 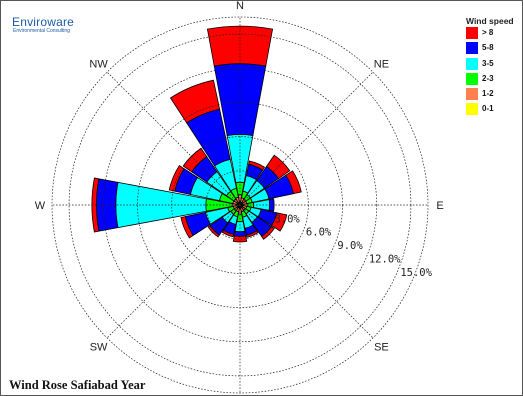 What do you see at coordinates (416, 273) in the screenshot?
I see `ring-label-5: 15.0%` at bounding box center [416, 273].